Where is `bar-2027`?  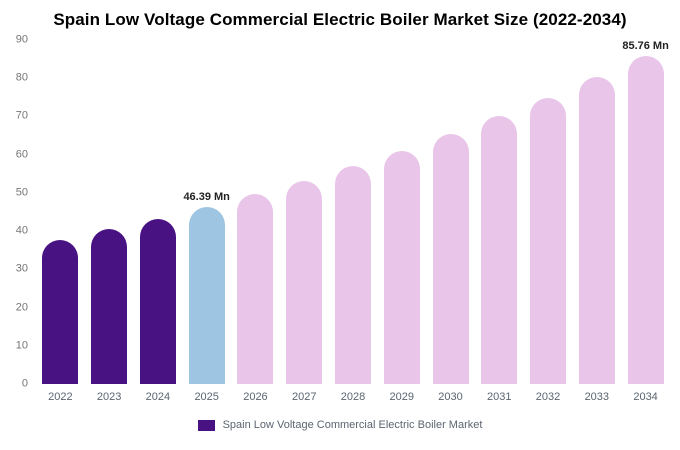 bar-2027 is located at coordinates (304, 282).